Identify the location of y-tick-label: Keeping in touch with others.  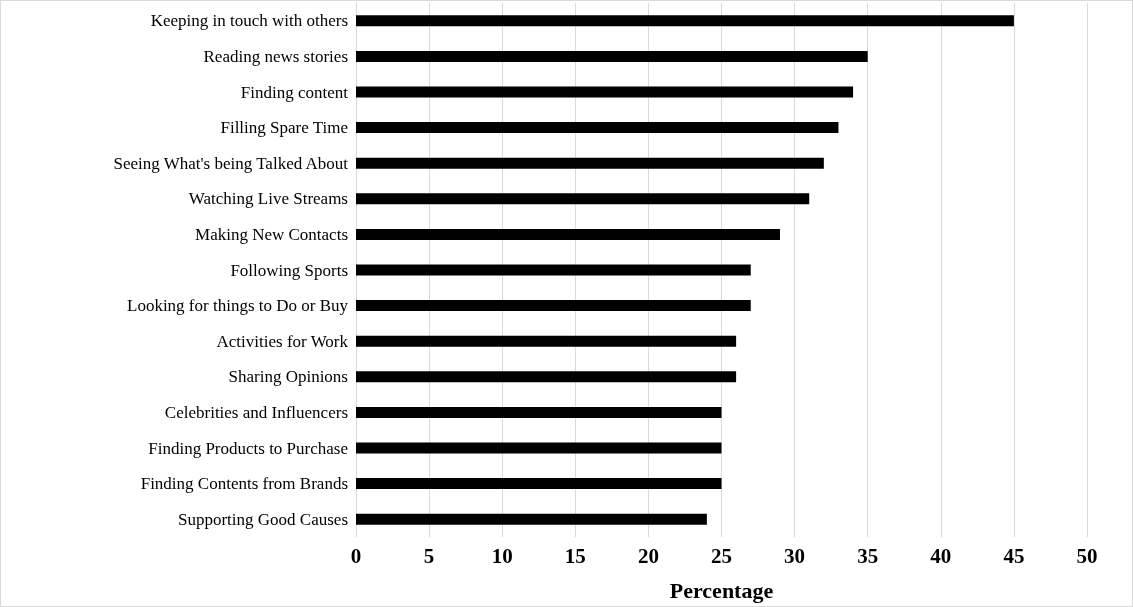
(249, 21).